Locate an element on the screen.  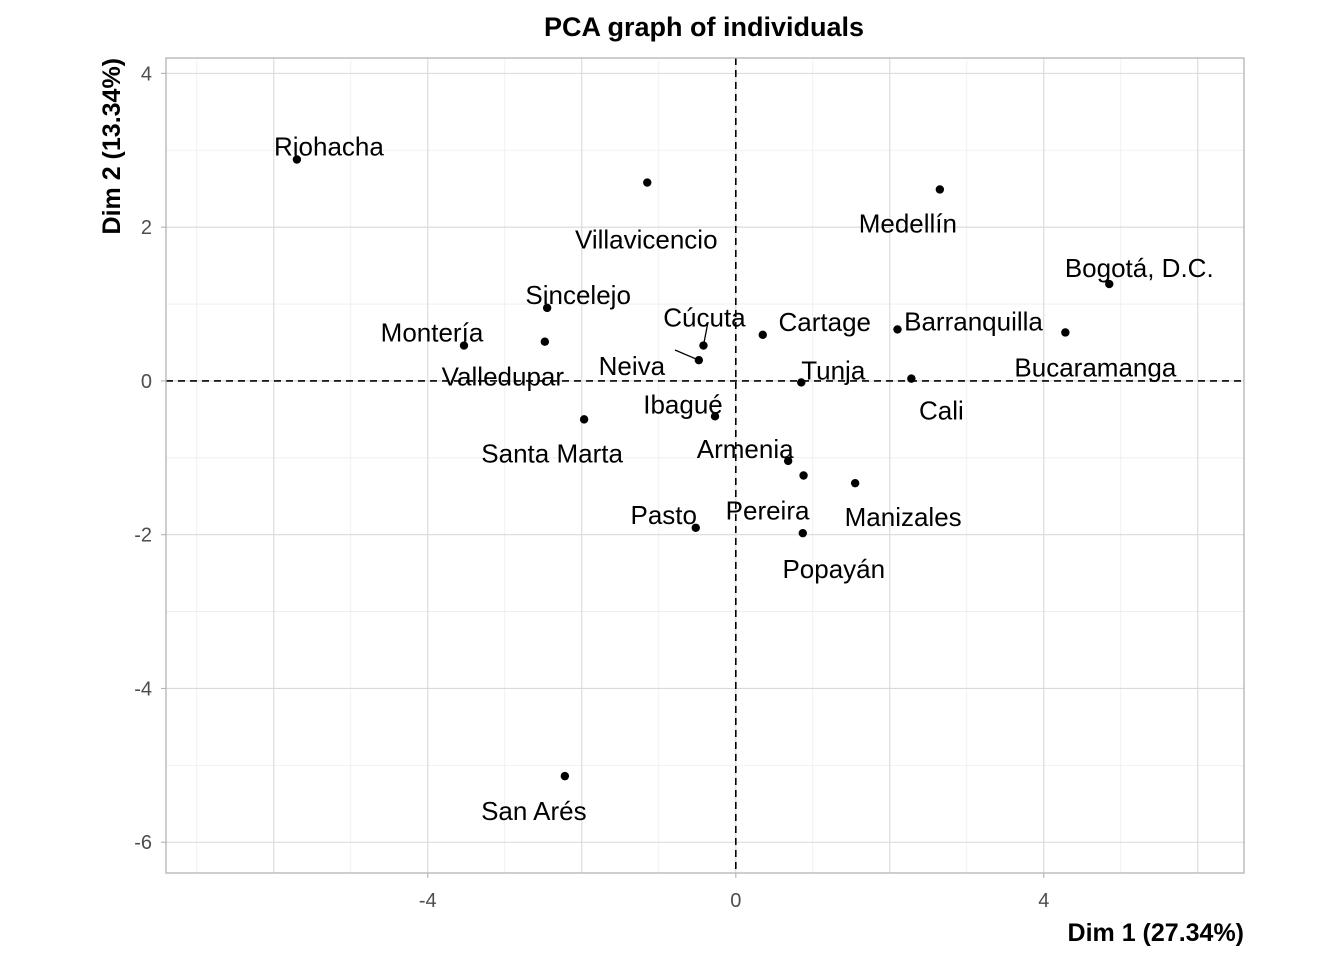
point-label: Popayán is located at coordinates (833, 569).